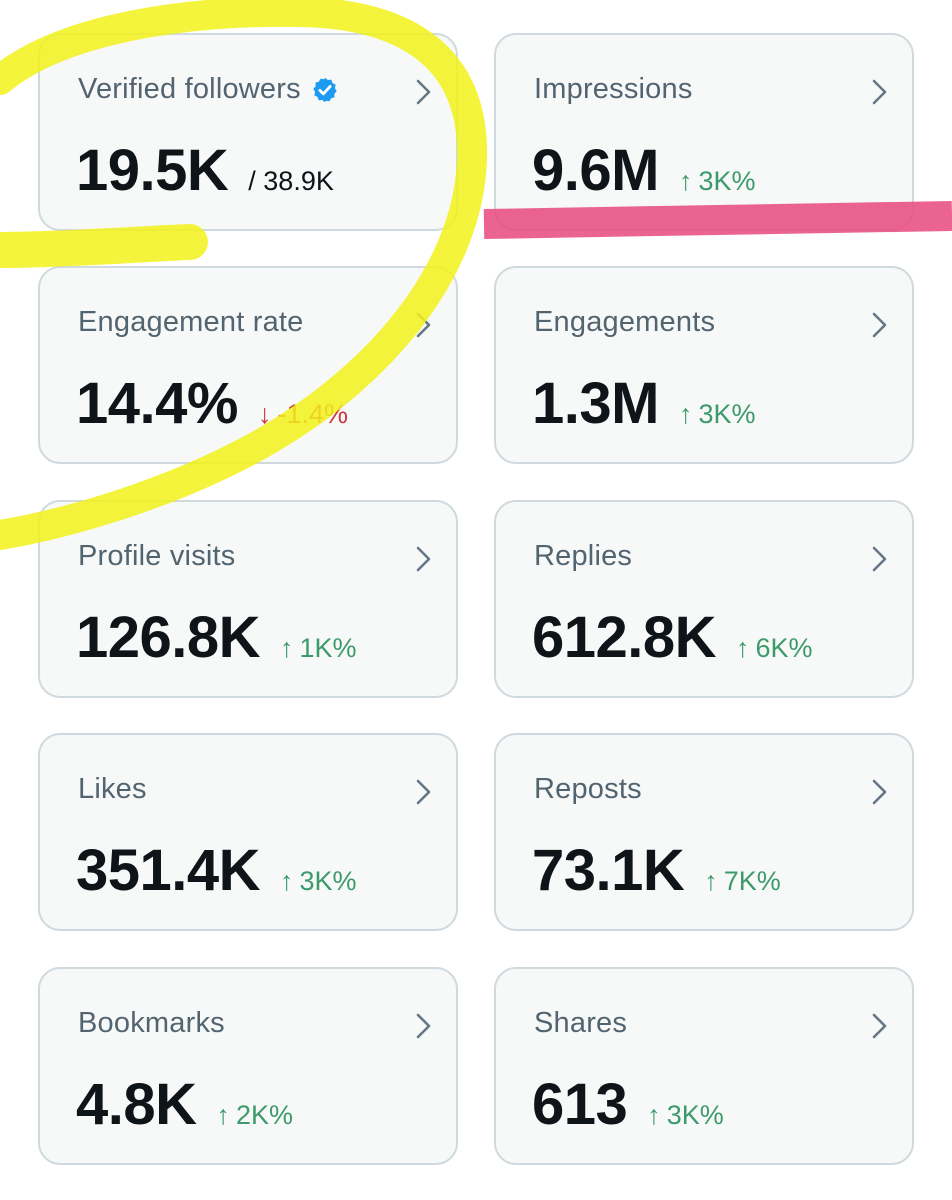 The image size is (952, 1200). Describe the element at coordinates (157, 556) in the screenshot. I see `card-label: Profile visits` at that location.